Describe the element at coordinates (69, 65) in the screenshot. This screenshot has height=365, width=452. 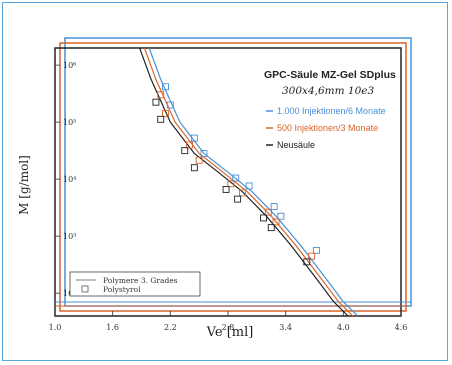
I see `y-tick-label: 10⁶` at that location.